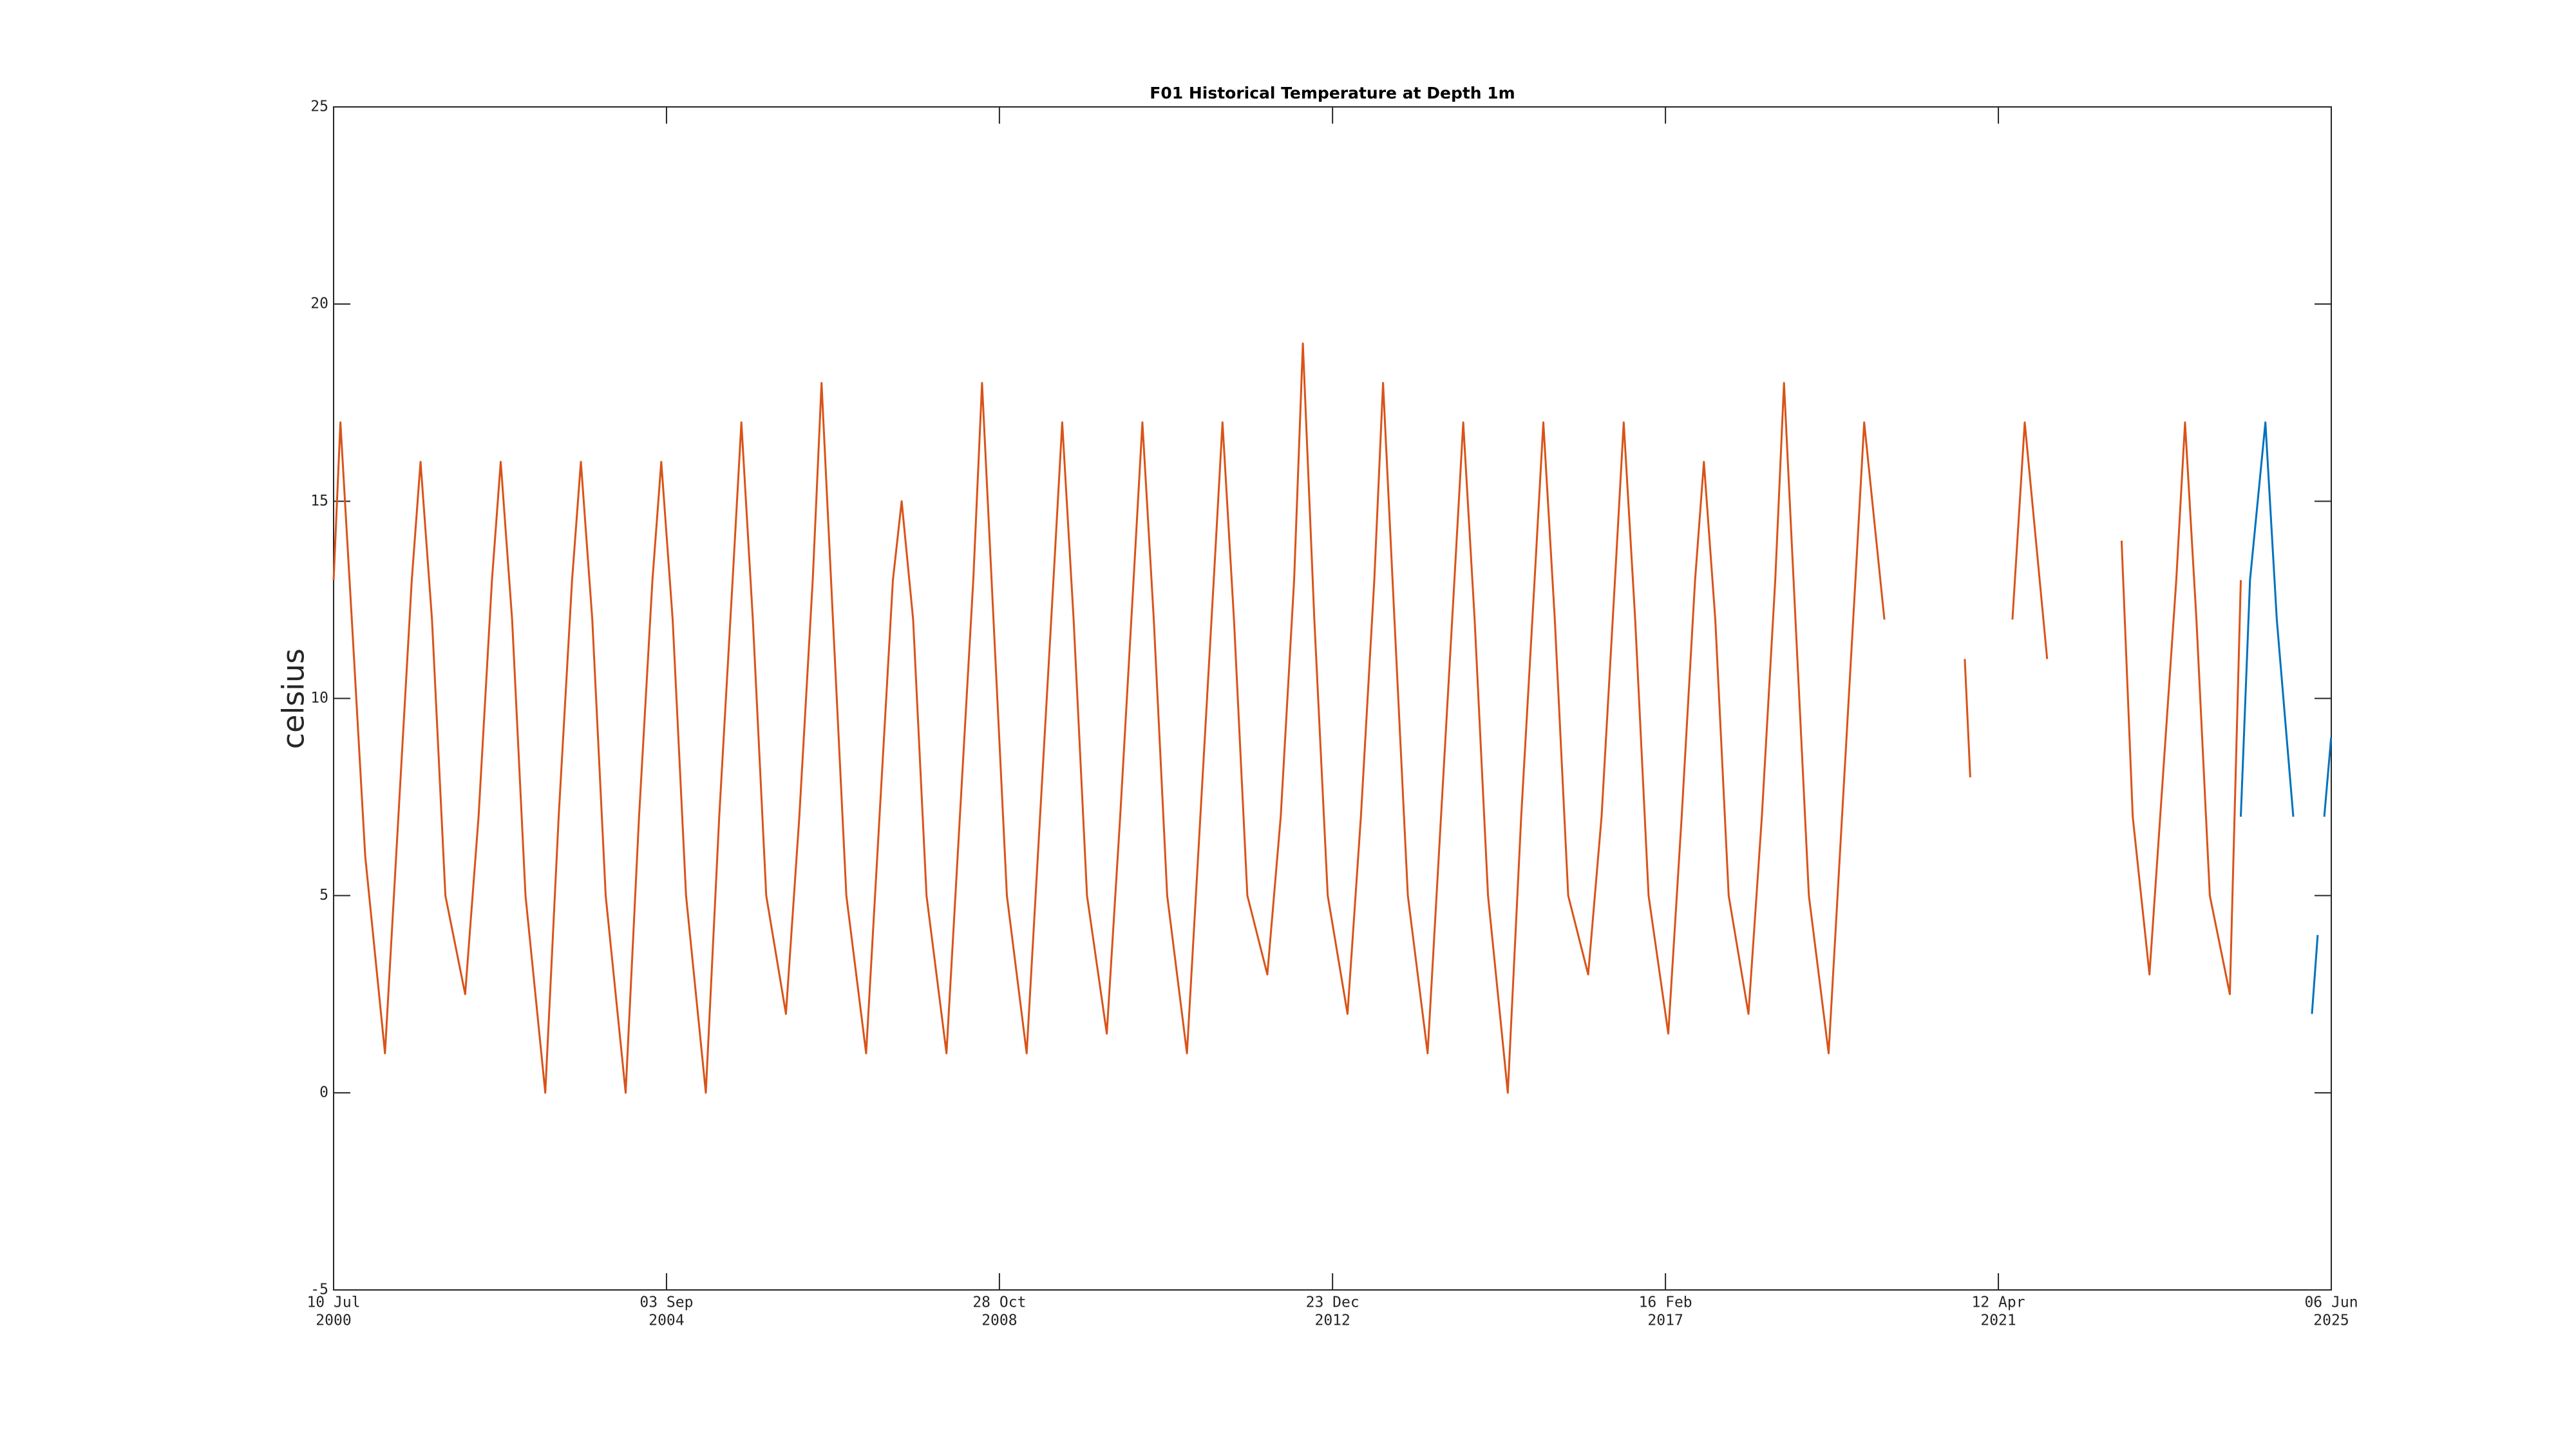  What do you see at coordinates (2331, 1320) in the screenshot?
I see `x-tick-label: 2025` at bounding box center [2331, 1320].